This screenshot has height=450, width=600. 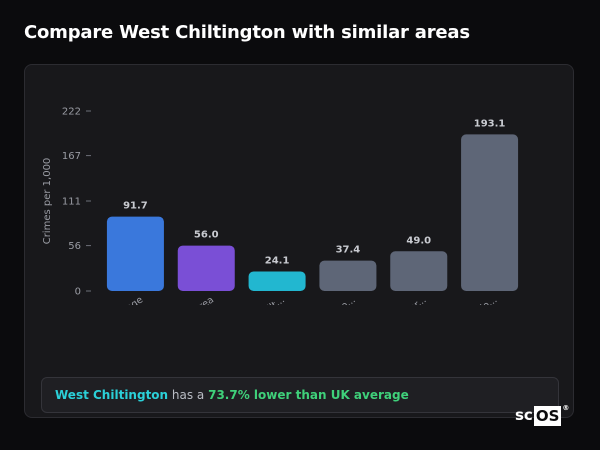 I want to click on category-label-1: Local Area, so click(x=192, y=299).